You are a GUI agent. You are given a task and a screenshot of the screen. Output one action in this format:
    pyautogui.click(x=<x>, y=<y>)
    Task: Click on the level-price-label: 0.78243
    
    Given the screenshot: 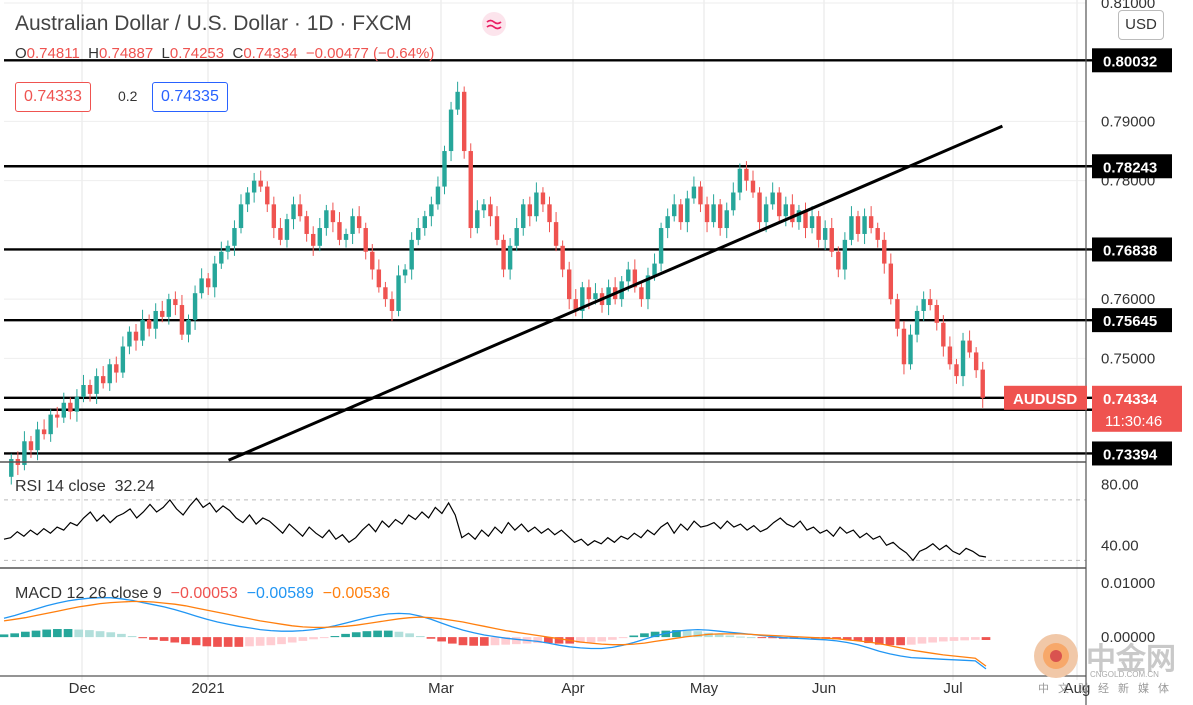 What is the action you would take?
    pyautogui.click(x=1130, y=167)
    